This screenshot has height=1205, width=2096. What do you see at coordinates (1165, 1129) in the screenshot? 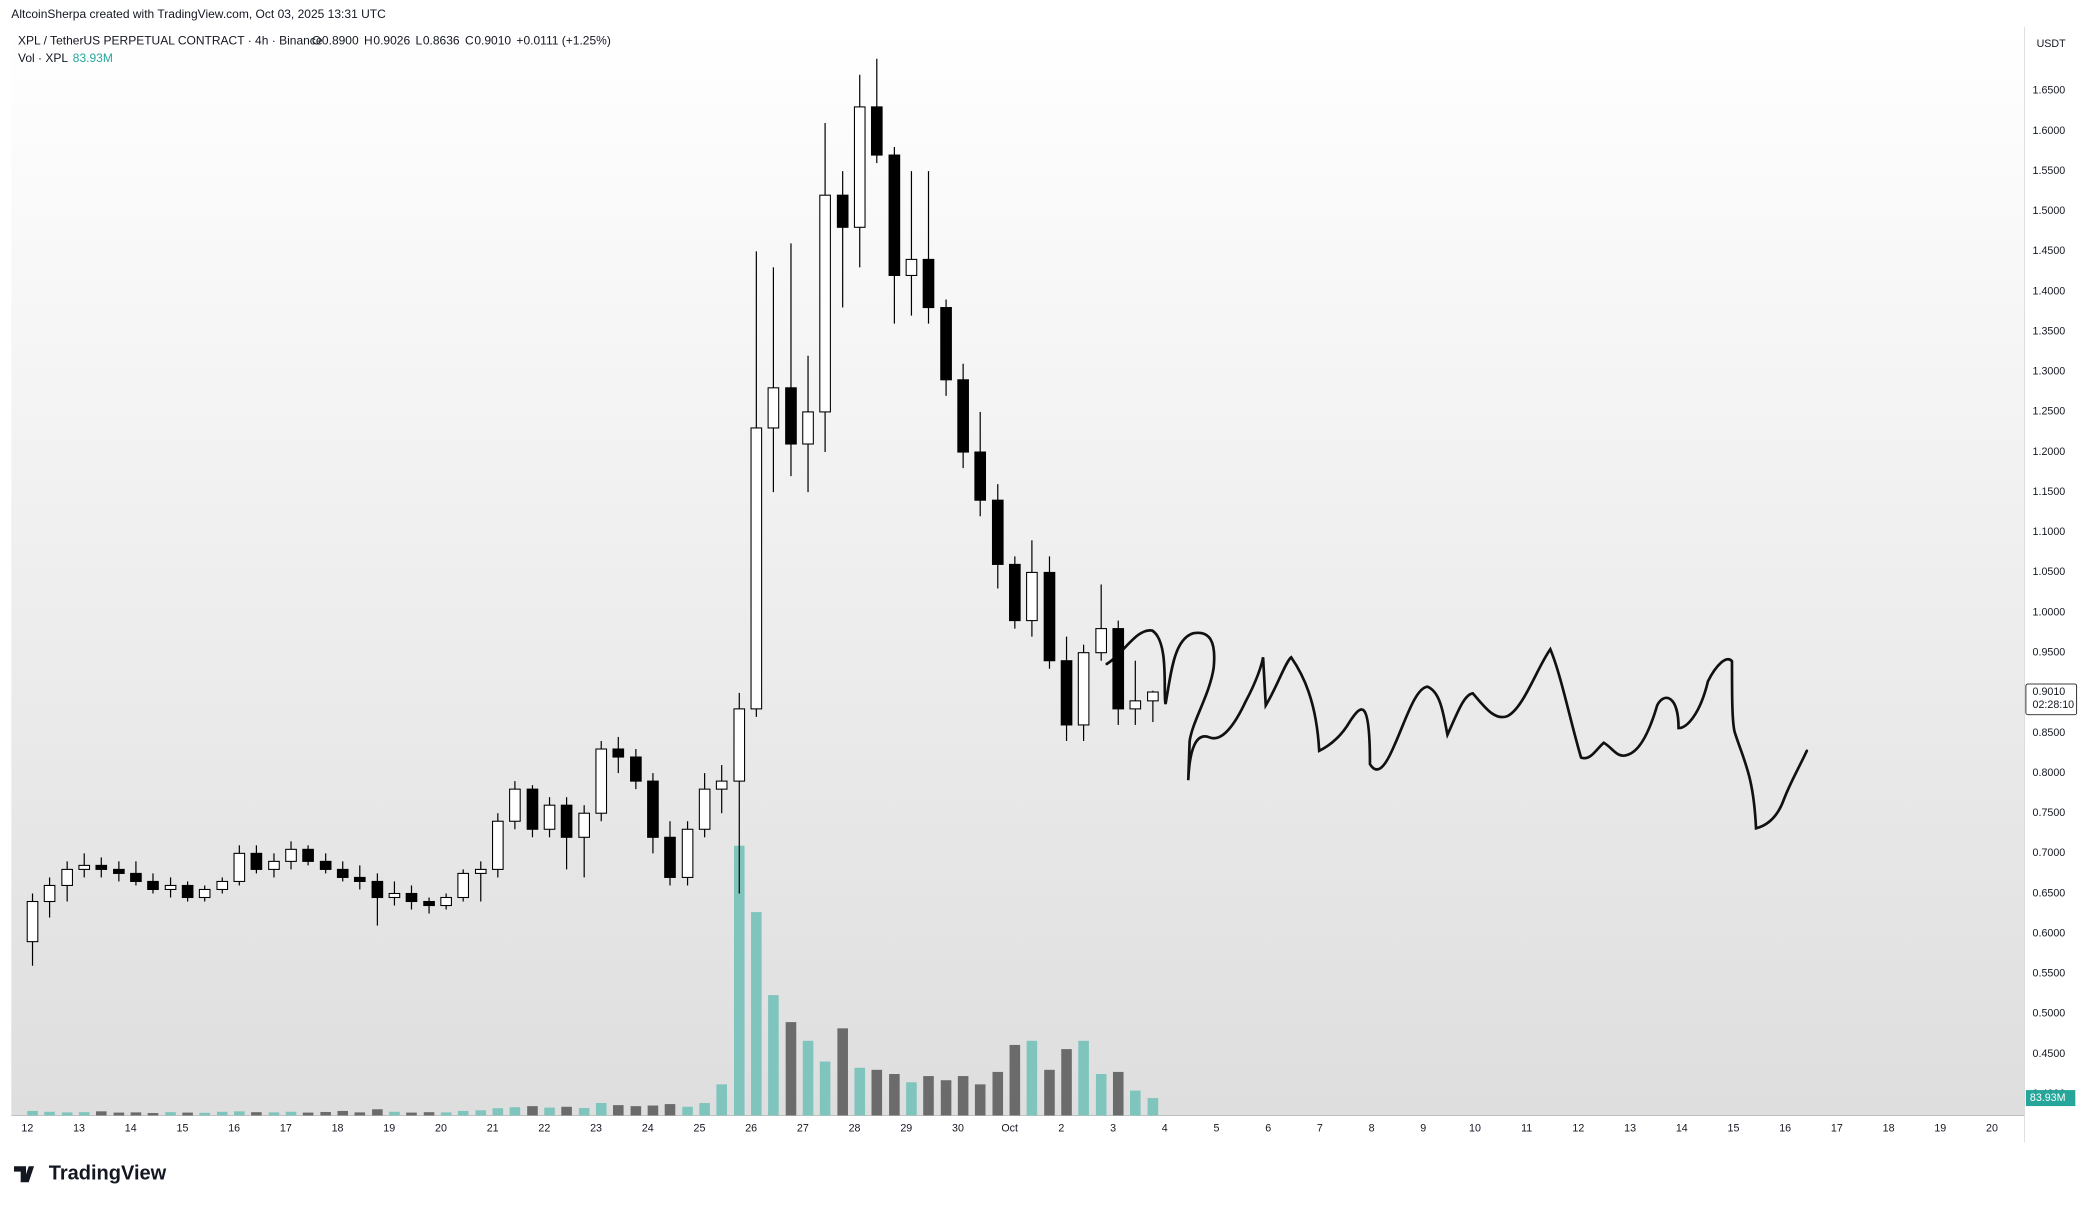
I see `x-tick-label: 4` at bounding box center [1165, 1129].